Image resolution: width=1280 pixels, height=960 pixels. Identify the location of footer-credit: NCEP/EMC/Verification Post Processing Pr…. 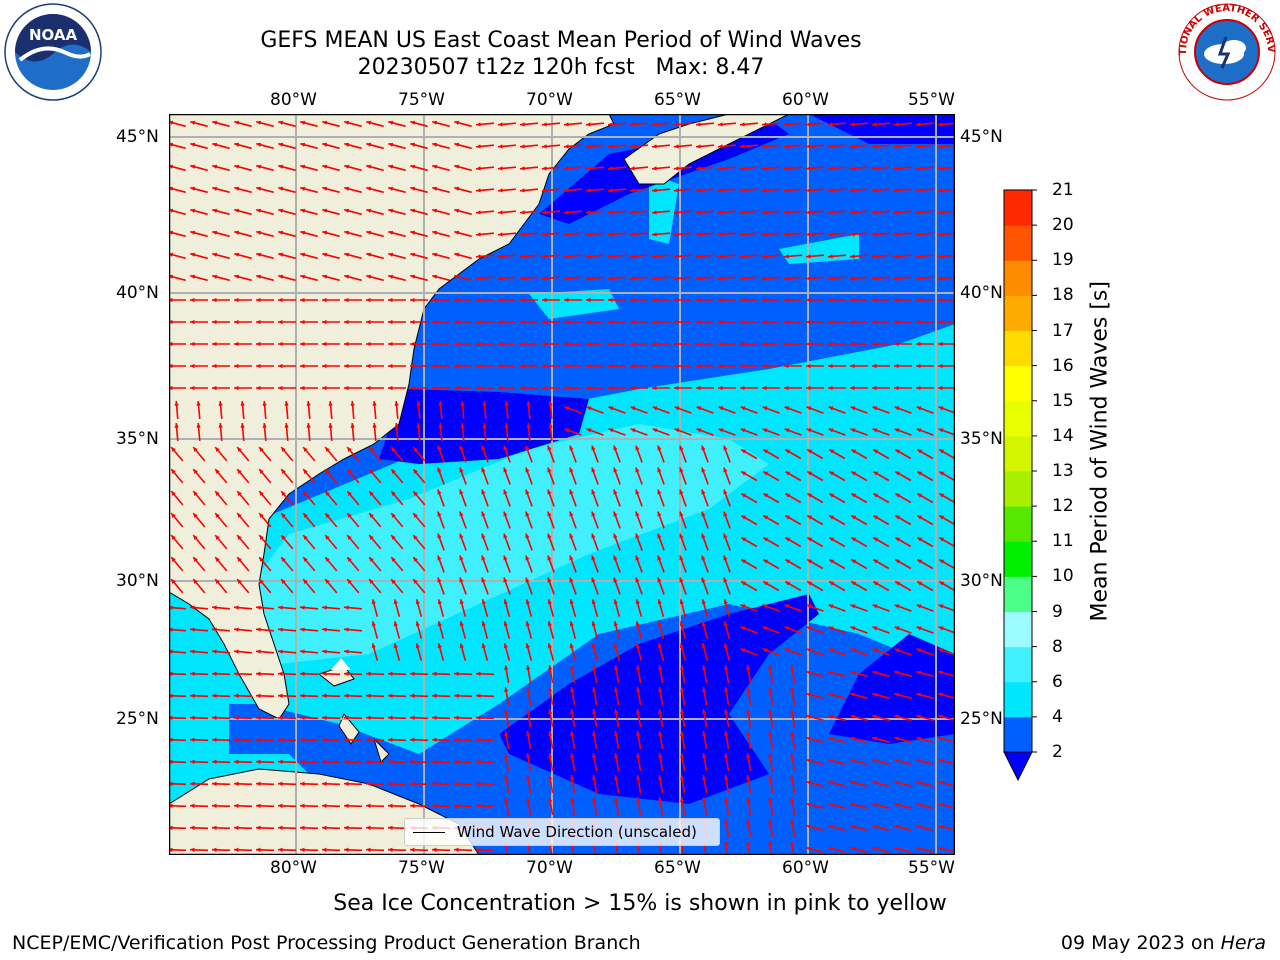
(326, 943).